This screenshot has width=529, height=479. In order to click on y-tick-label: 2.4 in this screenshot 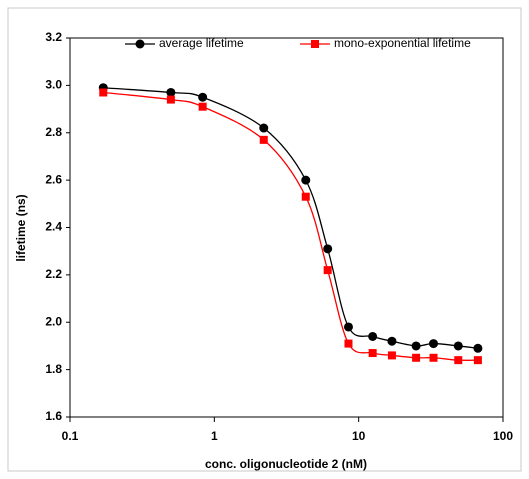, I will do `click(53, 227)`.